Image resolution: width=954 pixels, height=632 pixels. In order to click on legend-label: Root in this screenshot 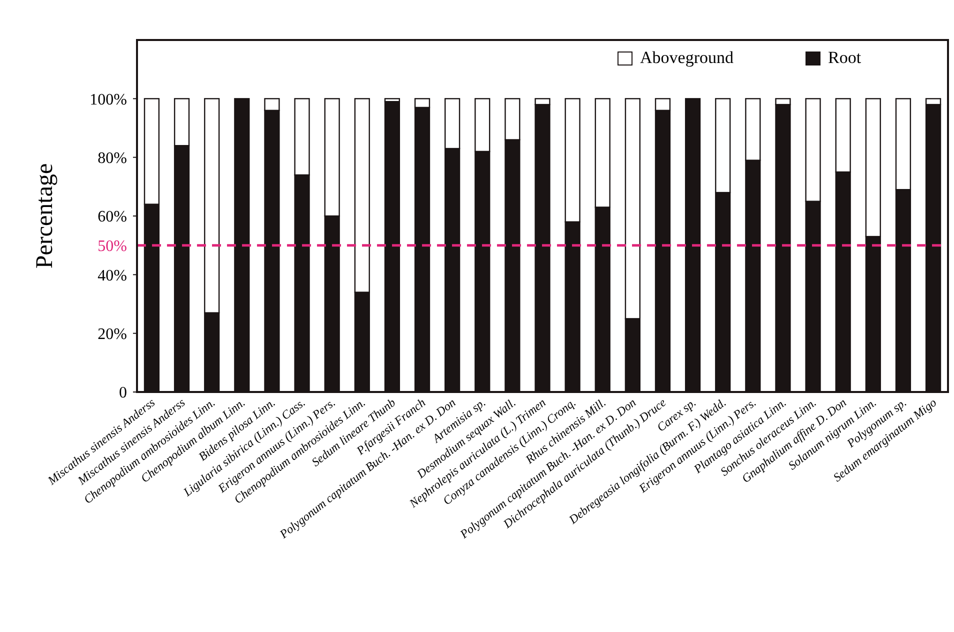, I will do `click(845, 57)`.